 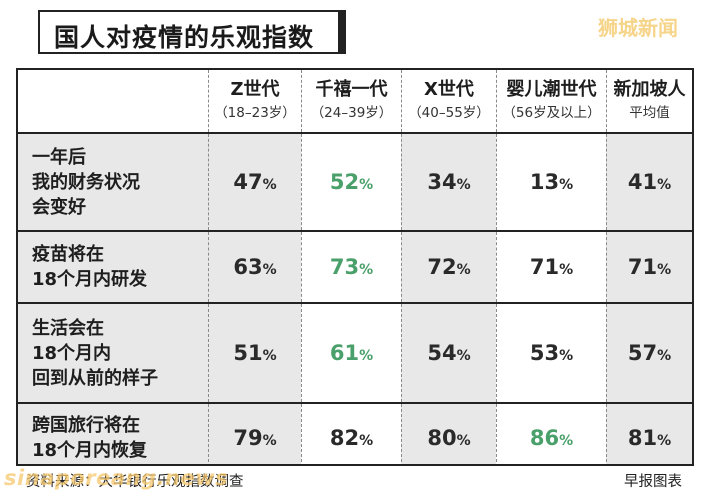 What do you see at coordinates (442, 182) in the screenshot?
I see `value-number: 34` at bounding box center [442, 182].